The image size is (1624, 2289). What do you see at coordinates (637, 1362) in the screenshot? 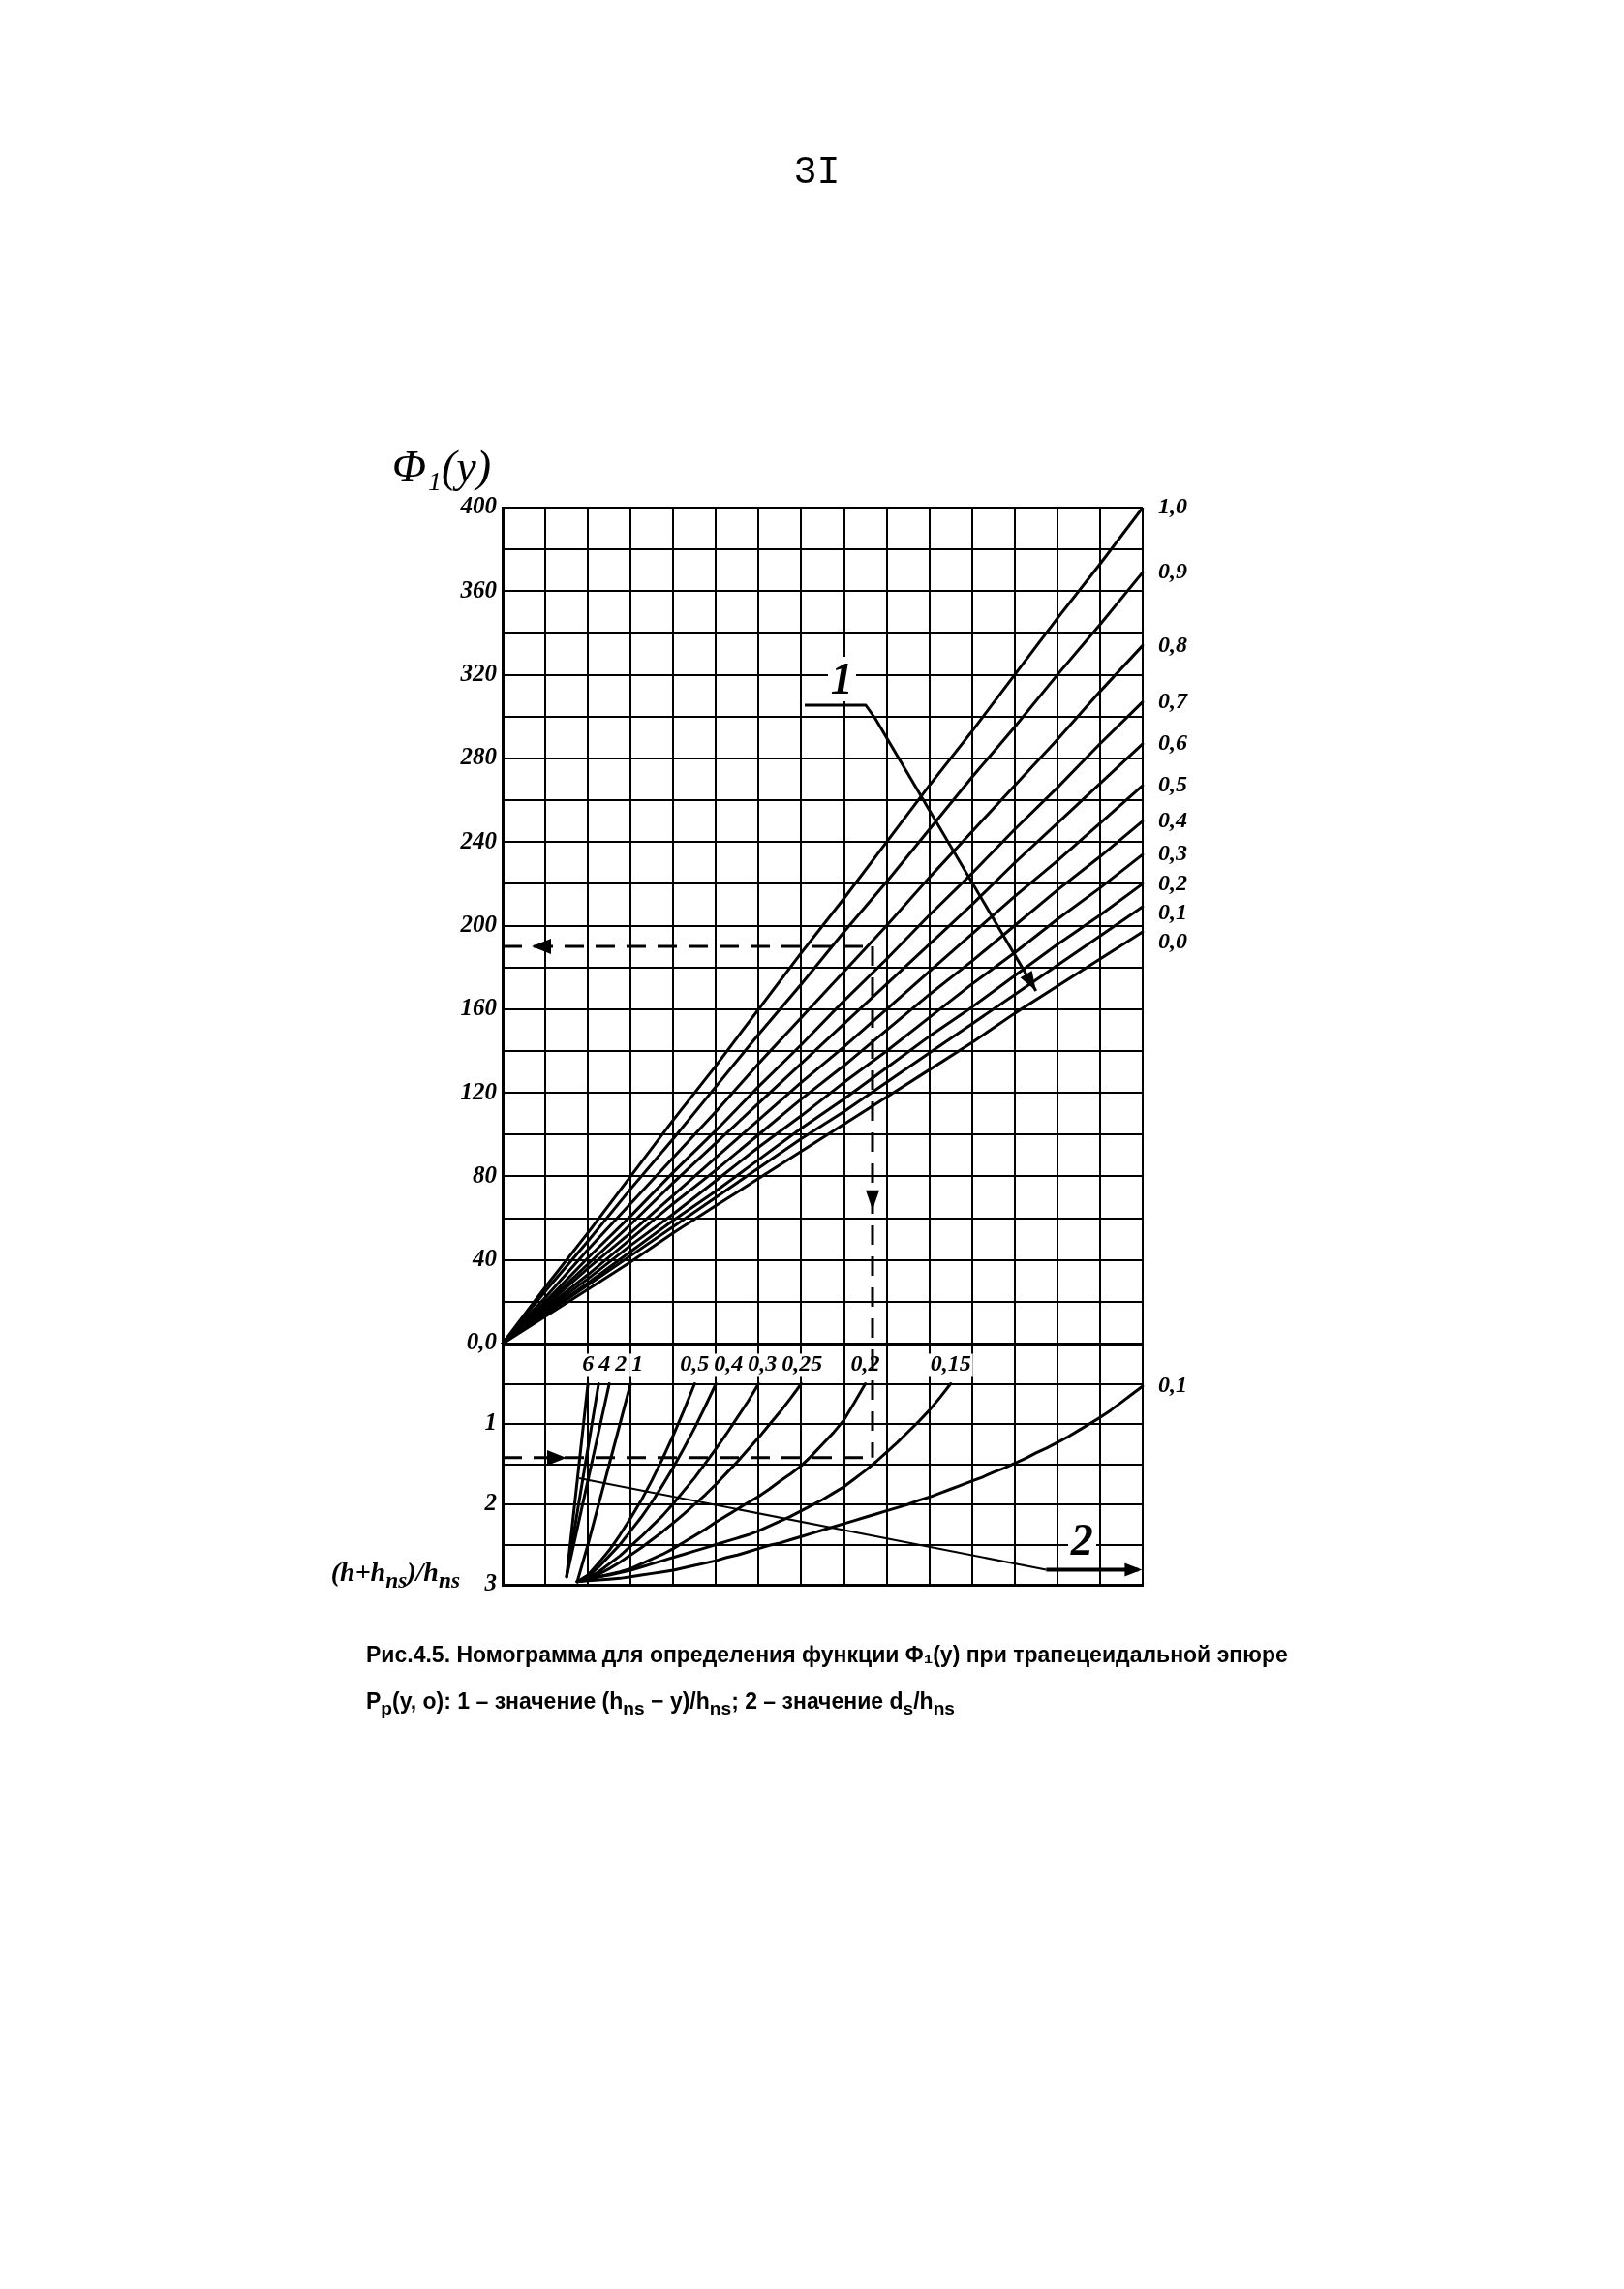
I see `series-label: 1` at bounding box center [637, 1362].